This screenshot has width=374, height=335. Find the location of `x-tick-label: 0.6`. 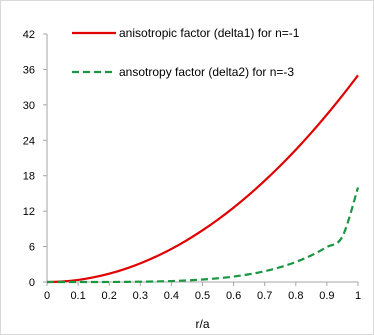

x-tick-label: 0.6 is located at coordinates (233, 296).